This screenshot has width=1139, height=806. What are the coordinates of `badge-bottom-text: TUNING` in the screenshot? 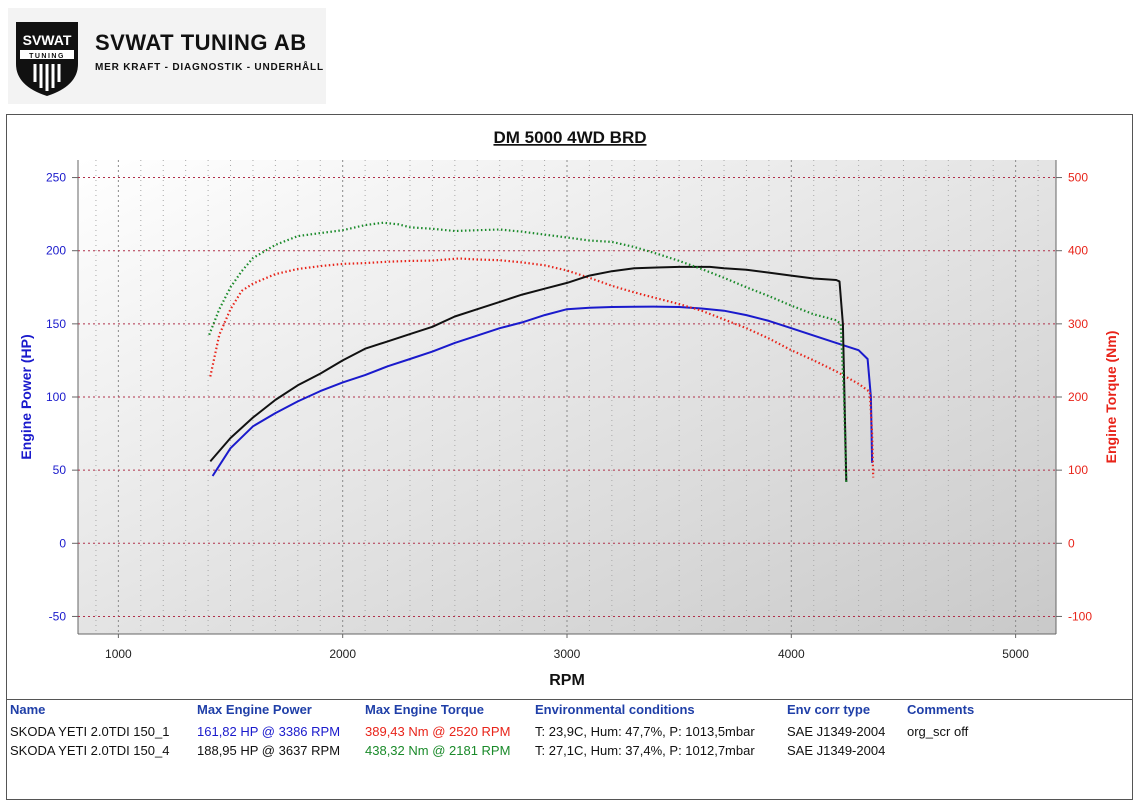 It's located at (47, 56).